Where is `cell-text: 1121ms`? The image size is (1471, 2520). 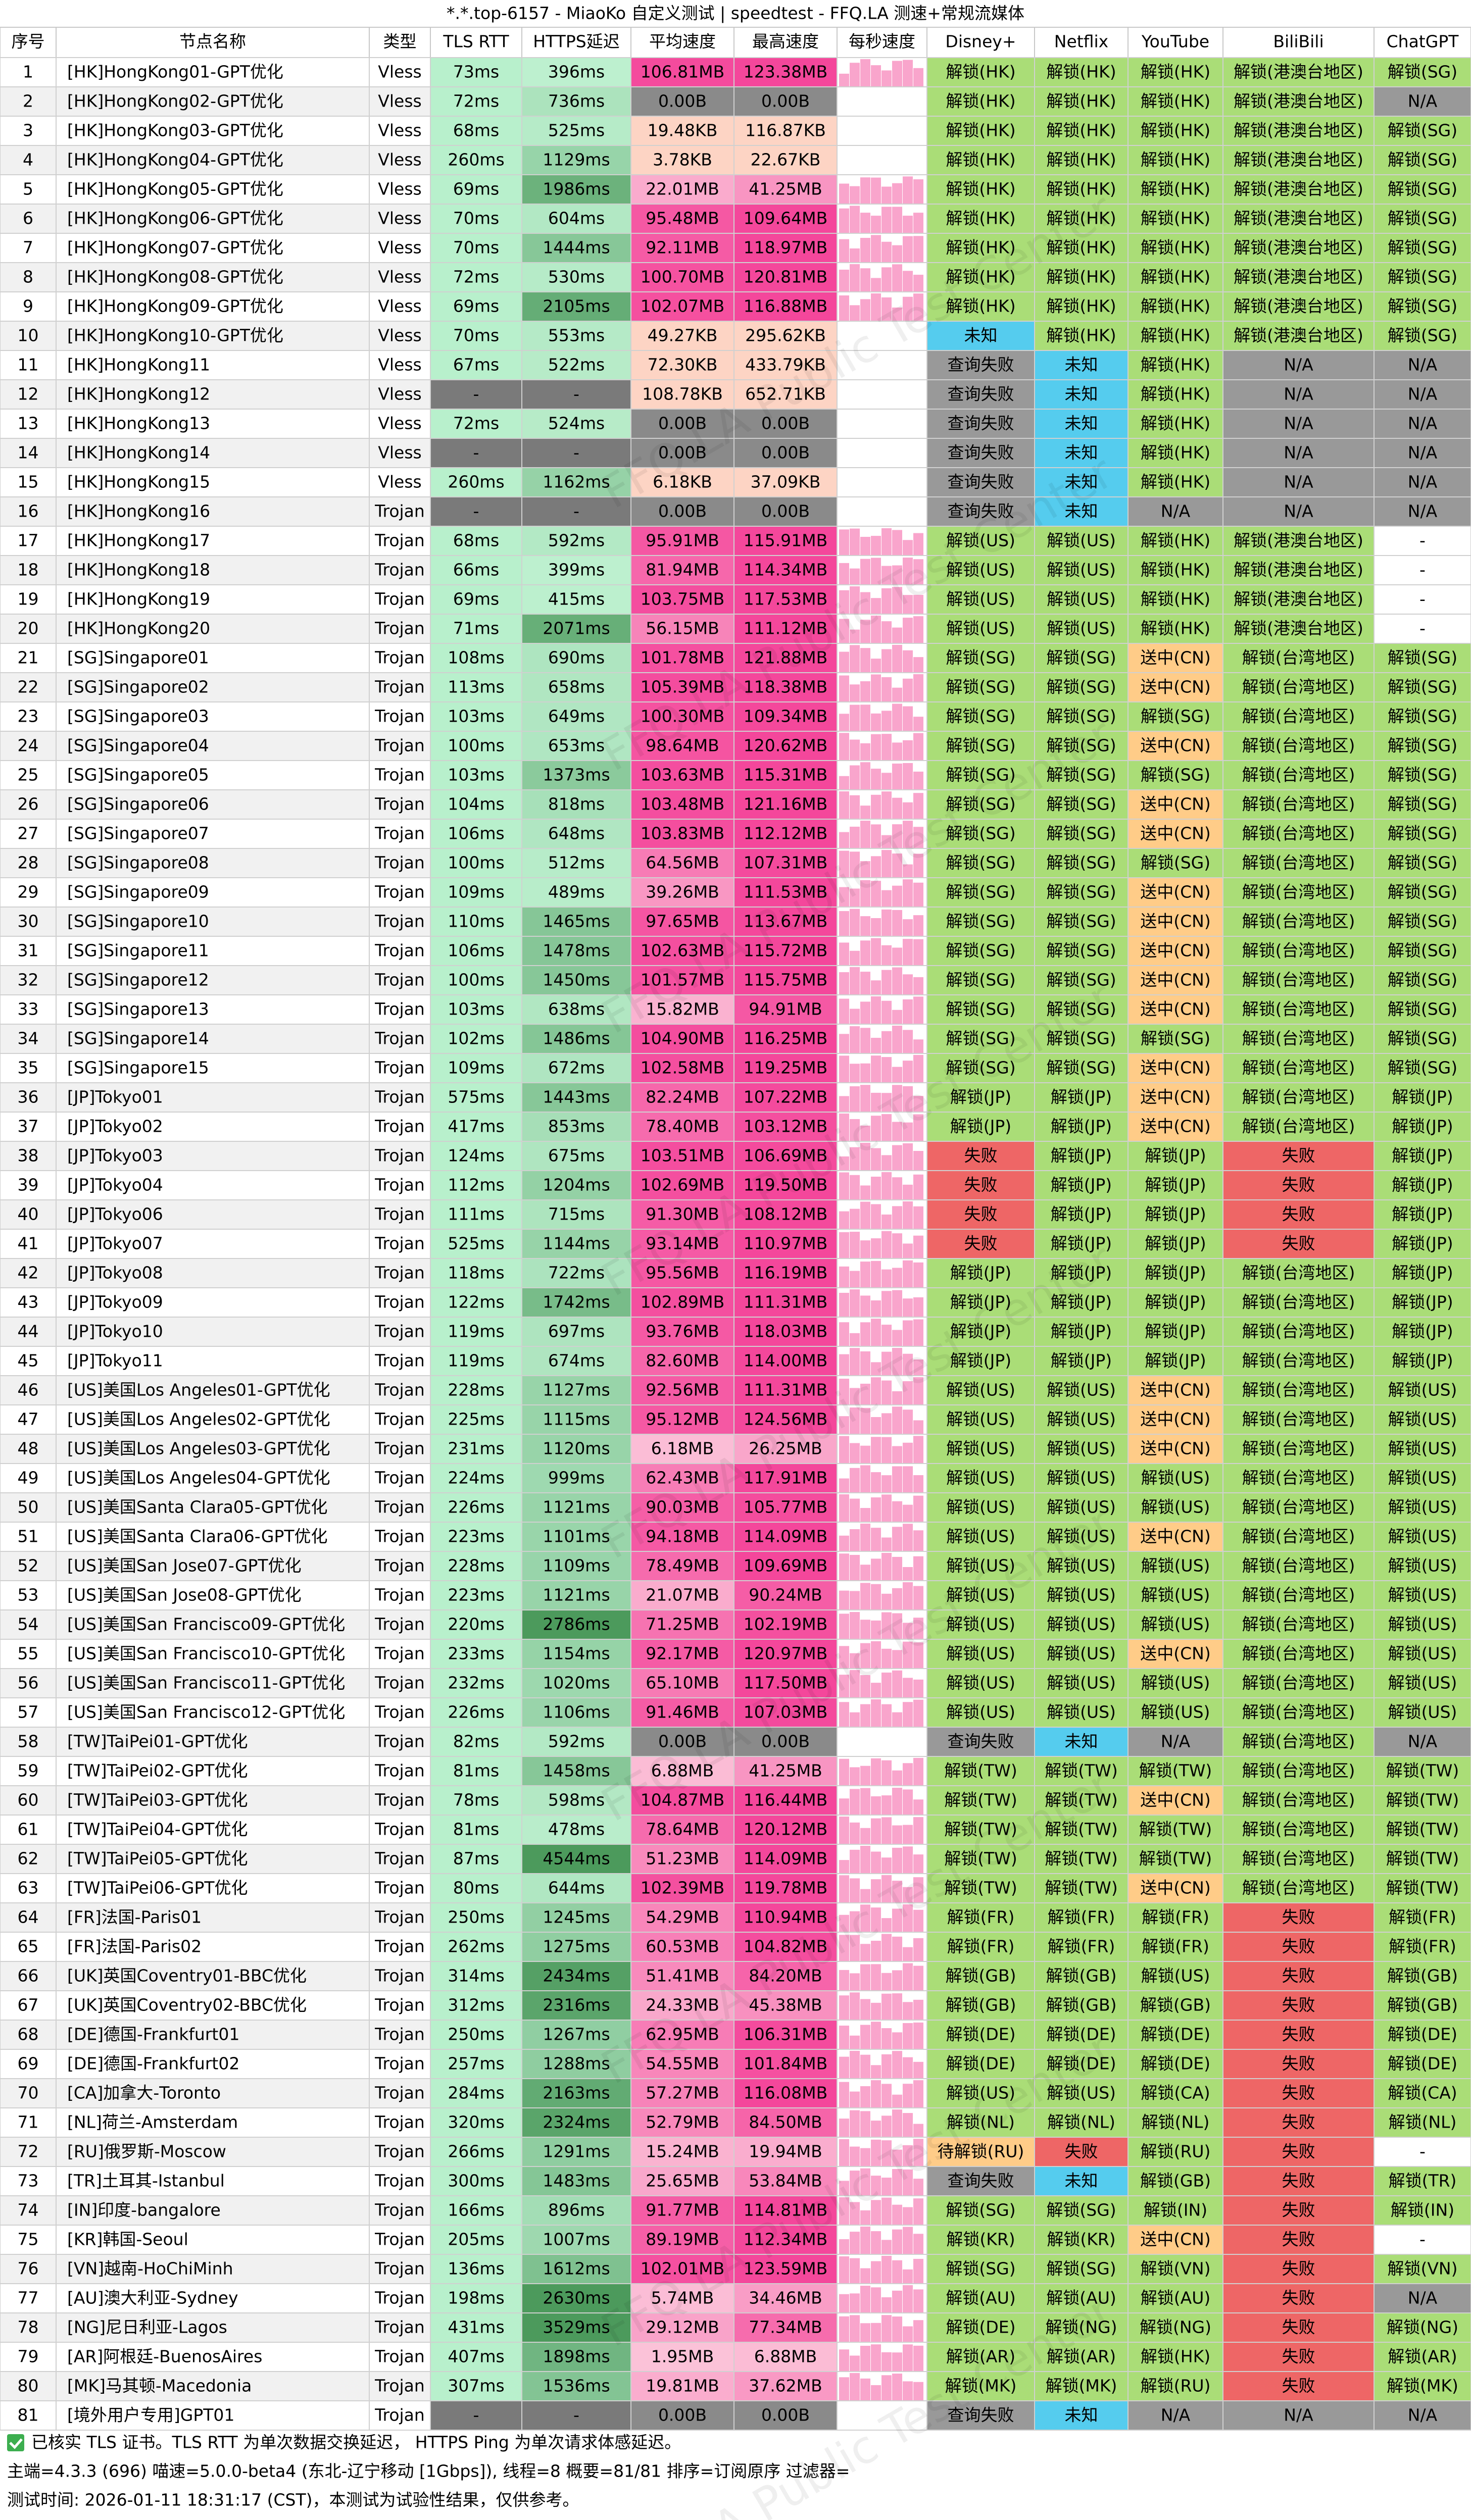
cell-text: 1121ms is located at coordinates (576, 1507).